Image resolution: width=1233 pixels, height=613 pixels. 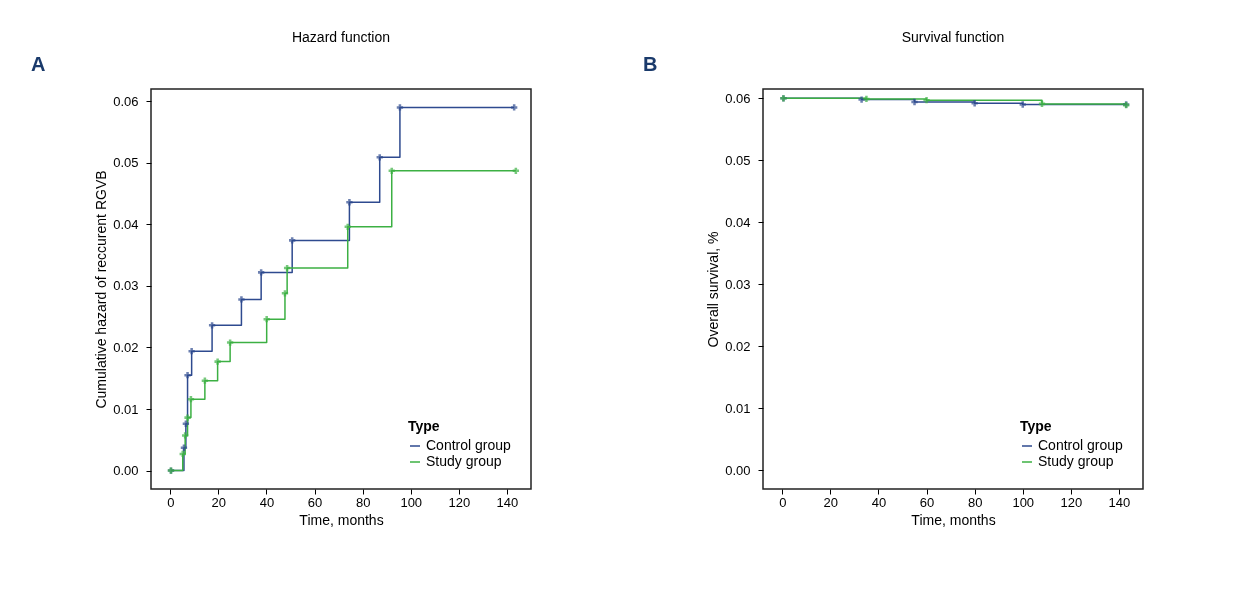 What do you see at coordinates (341, 37) in the screenshot?
I see `chart-title: Hazard function` at bounding box center [341, 37].